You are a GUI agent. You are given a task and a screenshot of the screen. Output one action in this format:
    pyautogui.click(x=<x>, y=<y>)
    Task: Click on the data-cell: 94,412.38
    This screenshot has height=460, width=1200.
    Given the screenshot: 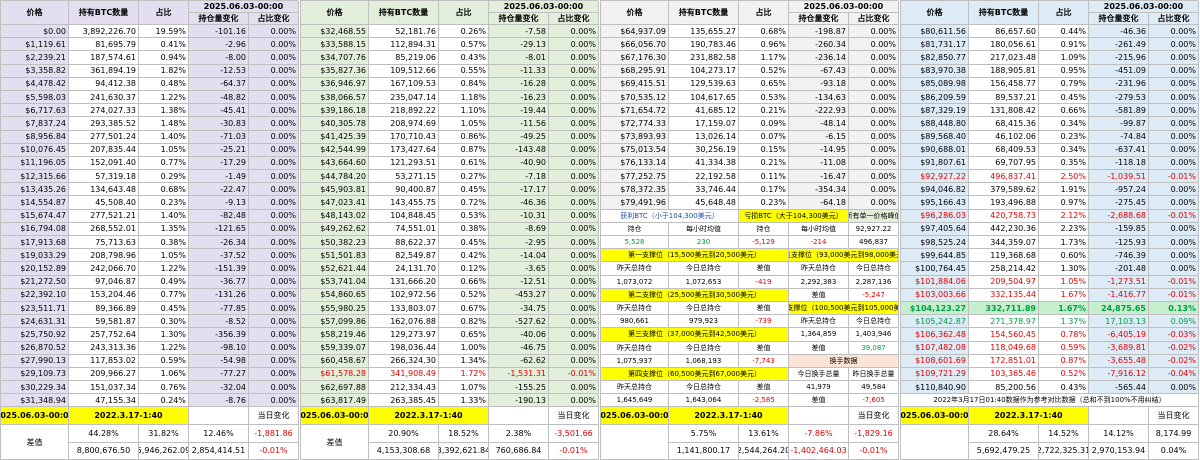 What is the action you would take?
    pyautogui.click(x=104, y=84)
    